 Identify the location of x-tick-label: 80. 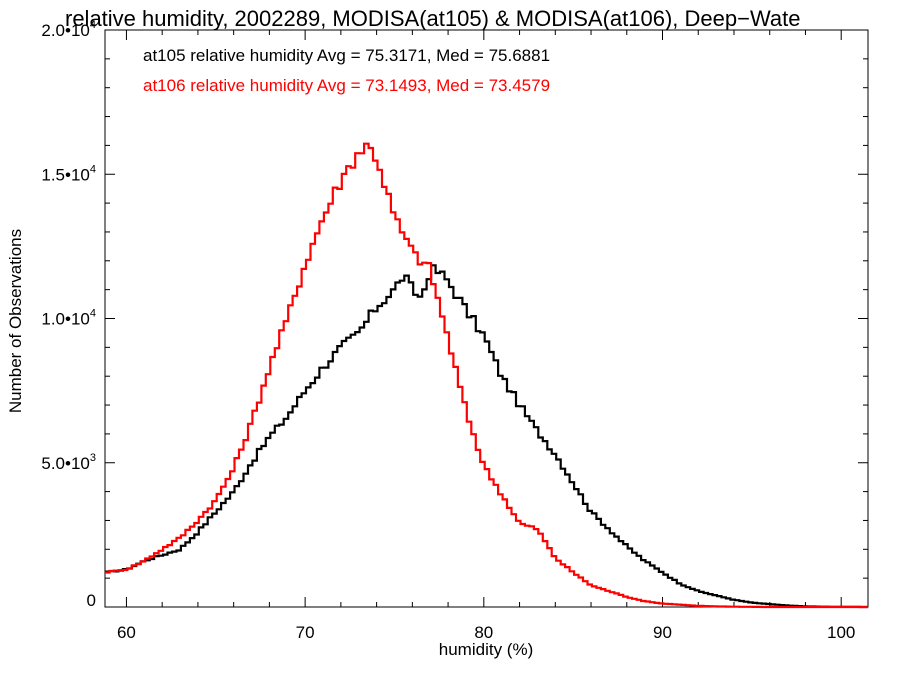
(483, 632).